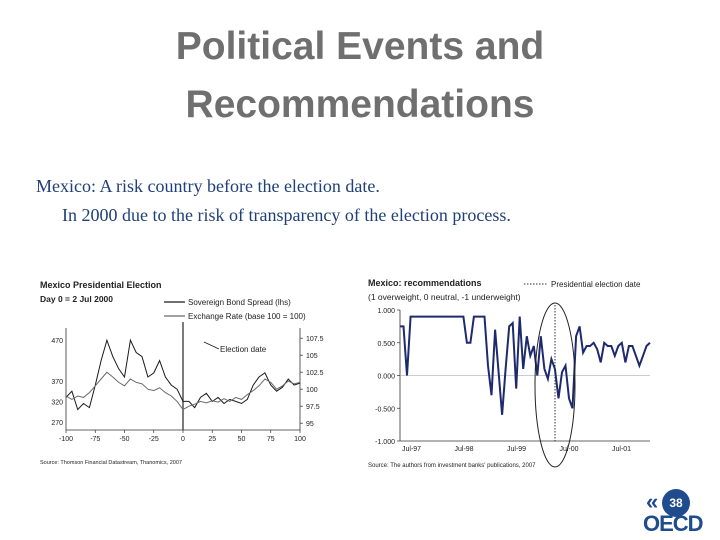 This screenshot has height=540, width=720. What do you see at coordinates (239, 302) in the screenshot?
I see `chart1-legend-1: Sovereign Bond Spread (lhs)` at bounding box center [239, 302].